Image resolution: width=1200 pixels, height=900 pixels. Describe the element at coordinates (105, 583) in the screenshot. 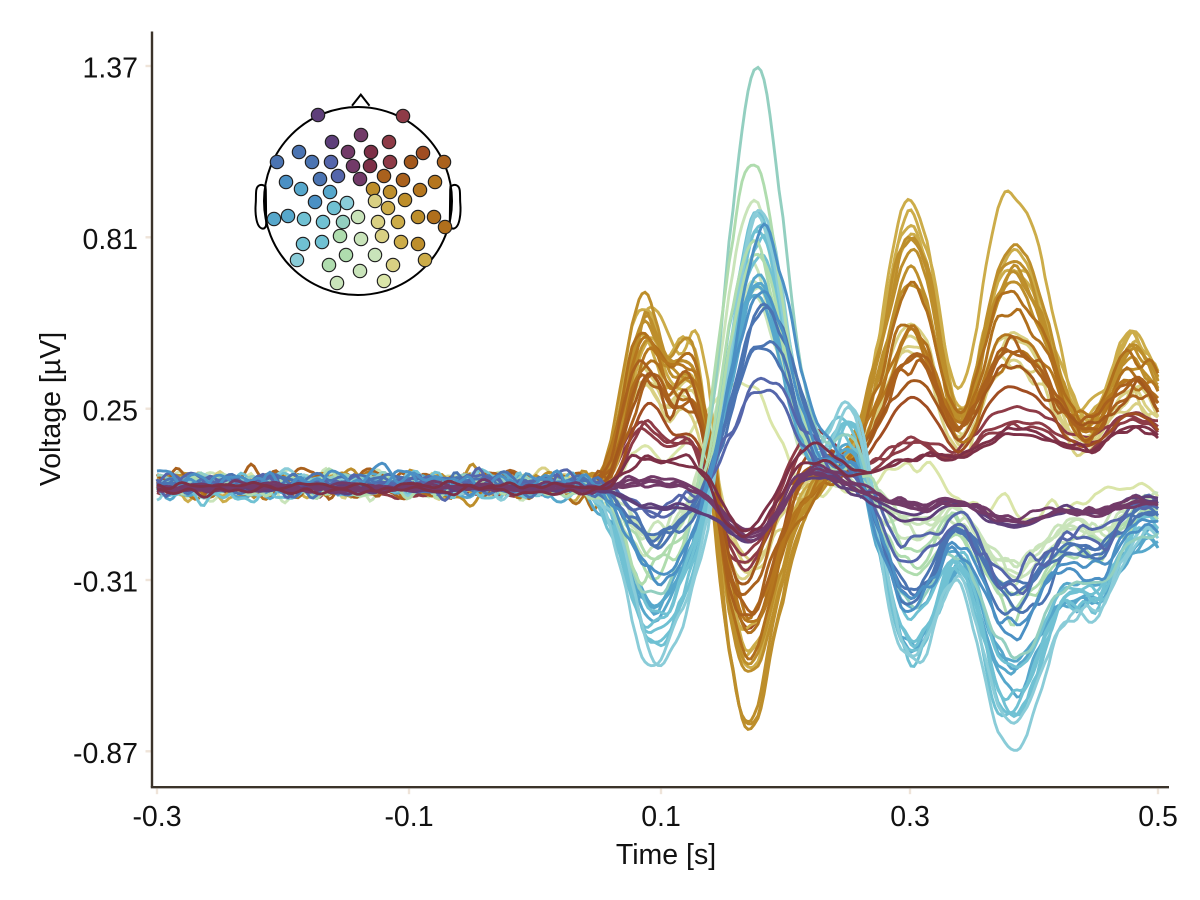

I see `svg-text: -0.31` at that location.